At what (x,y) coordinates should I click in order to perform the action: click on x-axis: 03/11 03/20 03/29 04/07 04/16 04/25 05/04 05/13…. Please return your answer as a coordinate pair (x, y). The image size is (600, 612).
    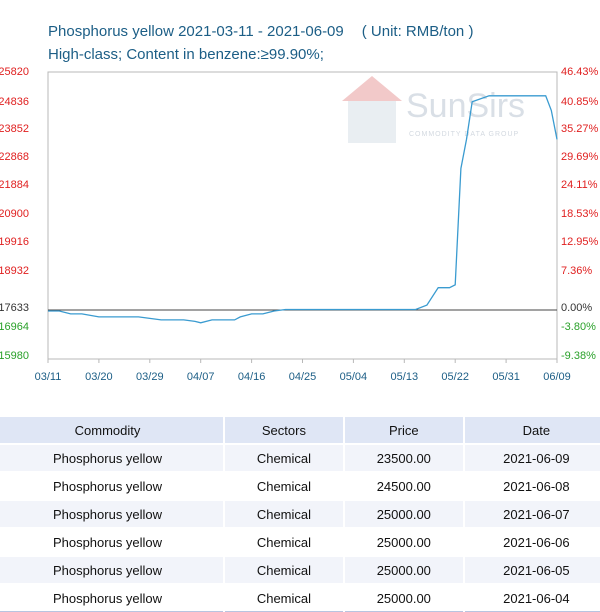
    Looking at the image, I should click on (303, 371).